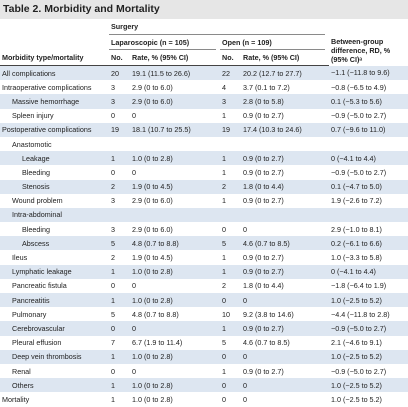  Describe the element at coordinates (283, 144) in the screenshot. I see `open-rate` at that location.